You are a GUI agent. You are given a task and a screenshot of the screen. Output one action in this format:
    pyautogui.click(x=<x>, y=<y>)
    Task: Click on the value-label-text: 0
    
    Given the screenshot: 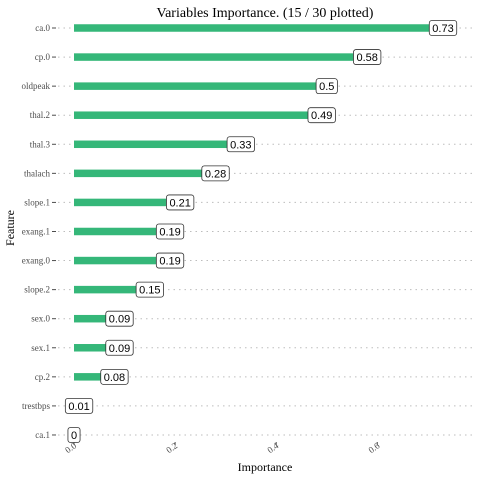 What is the action you would take?
    pyautogui.click(x=74, y=436)
    